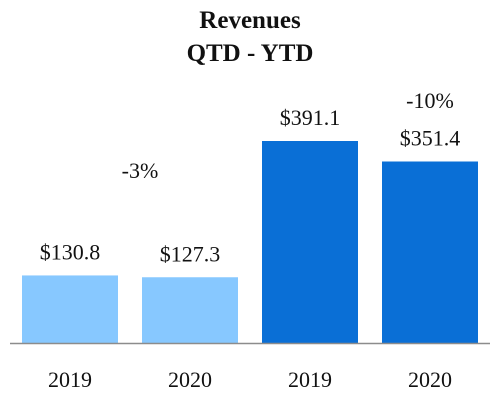 This screenshot has height=400, width=500. Describe the element at coordinates (70, 379) in the screenshot. I see `x-tick-label-1: 2019` at that location.